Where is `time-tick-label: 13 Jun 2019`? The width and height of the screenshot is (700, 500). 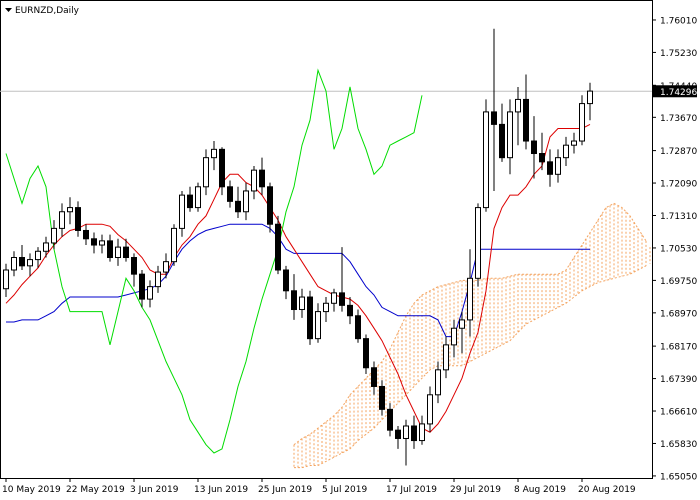
time-tick-label: 13 Jun 2019 is located at coordinates (221, 490).